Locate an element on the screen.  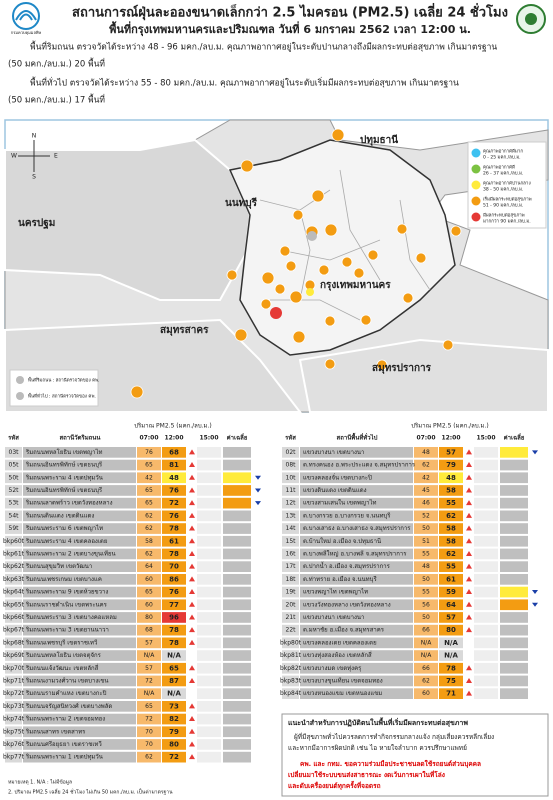
station-name: ริมถนนรามคำแหง เขตบางกะปิ is located at coordinates (65, 693).